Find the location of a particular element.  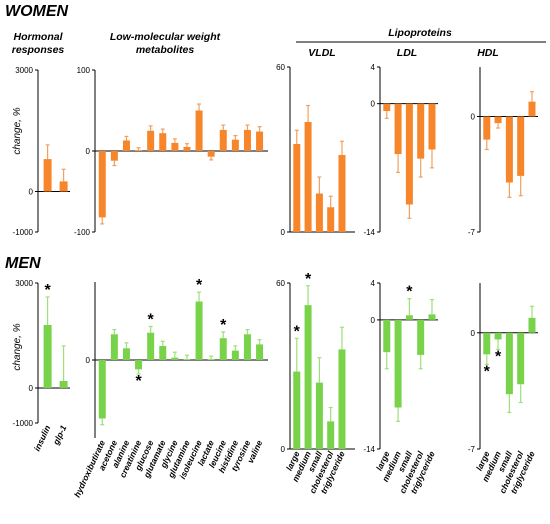

chart-men-hormonal-ytick-label: 0 is located at coordinates (31, 388).